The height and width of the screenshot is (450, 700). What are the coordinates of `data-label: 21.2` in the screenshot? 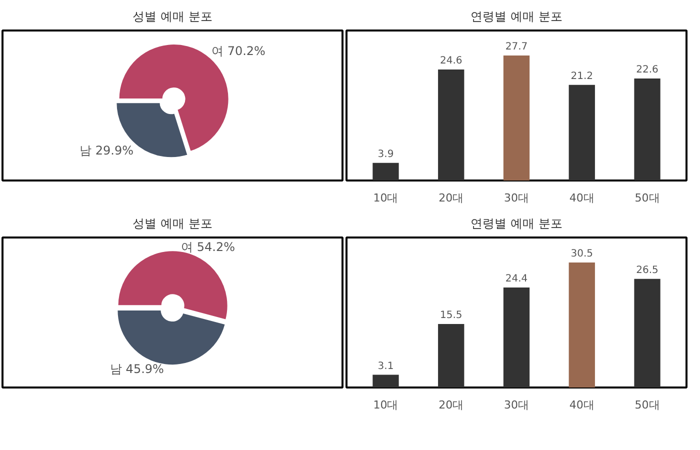 It's located at (582, 76).